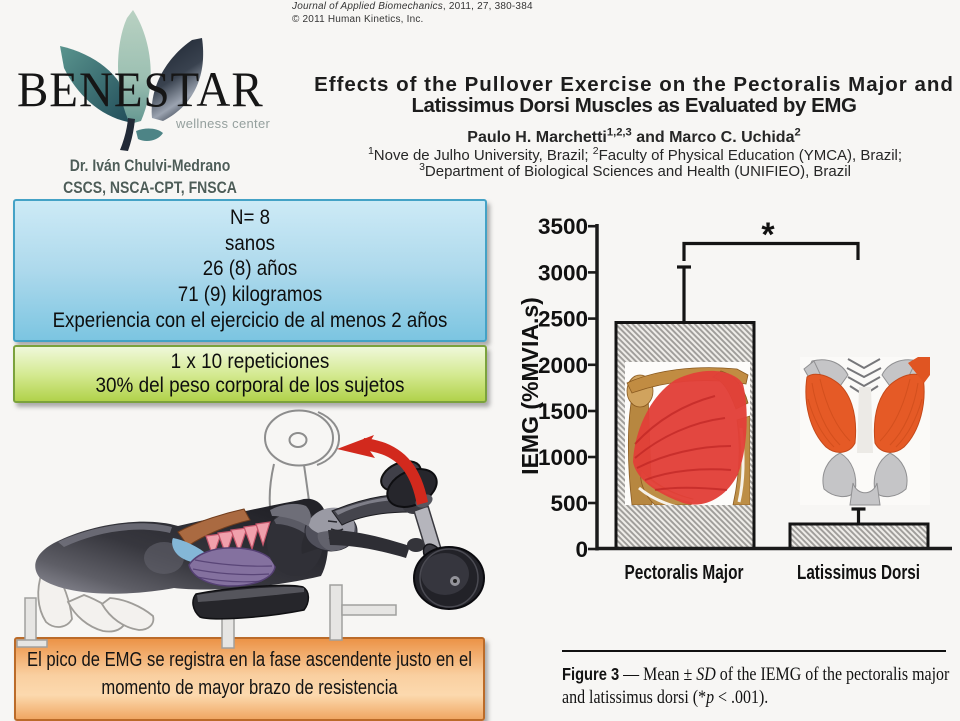  Describe the element at coordinates (563, 319) in the screenshot. I see `svg-text: 2500` at that location.